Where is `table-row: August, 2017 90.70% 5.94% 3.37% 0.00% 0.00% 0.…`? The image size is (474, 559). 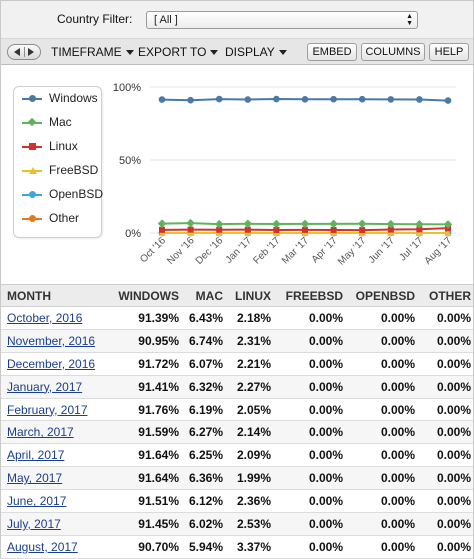
table-row: August, 2017 90.70% 5.94% 3.37% 0.00% 0.00% 0.… is located at coordinates (237, 547).